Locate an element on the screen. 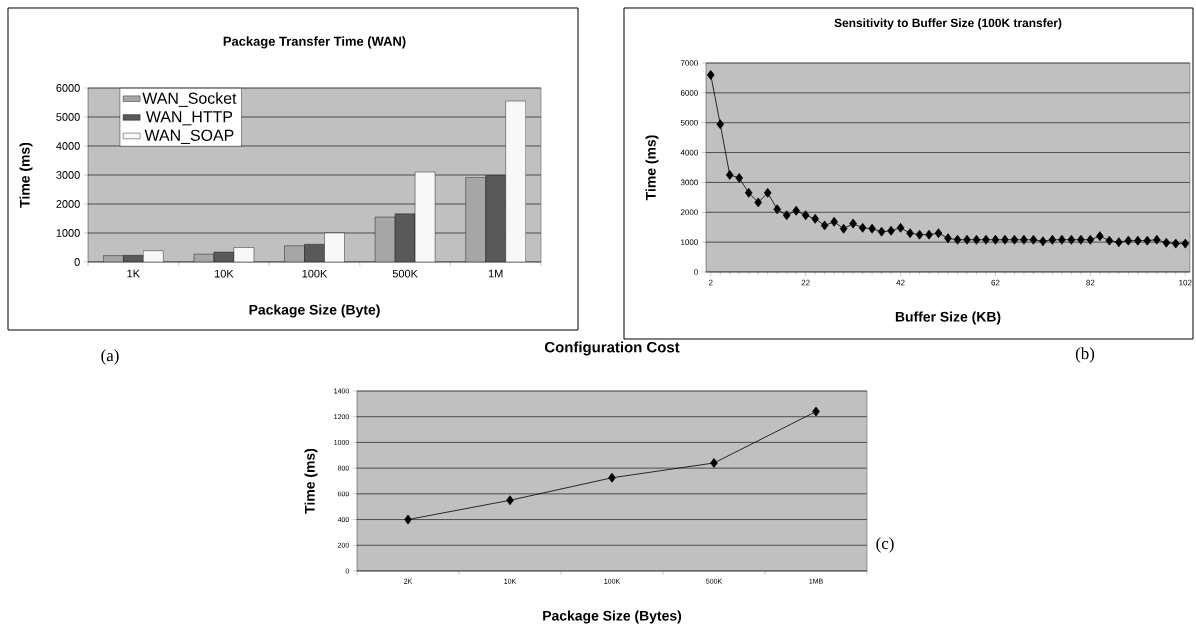 Image resolution: width=1196 pixels, height=629 pixels. x-tick-label: 500K is located at coordinates (405, 273).